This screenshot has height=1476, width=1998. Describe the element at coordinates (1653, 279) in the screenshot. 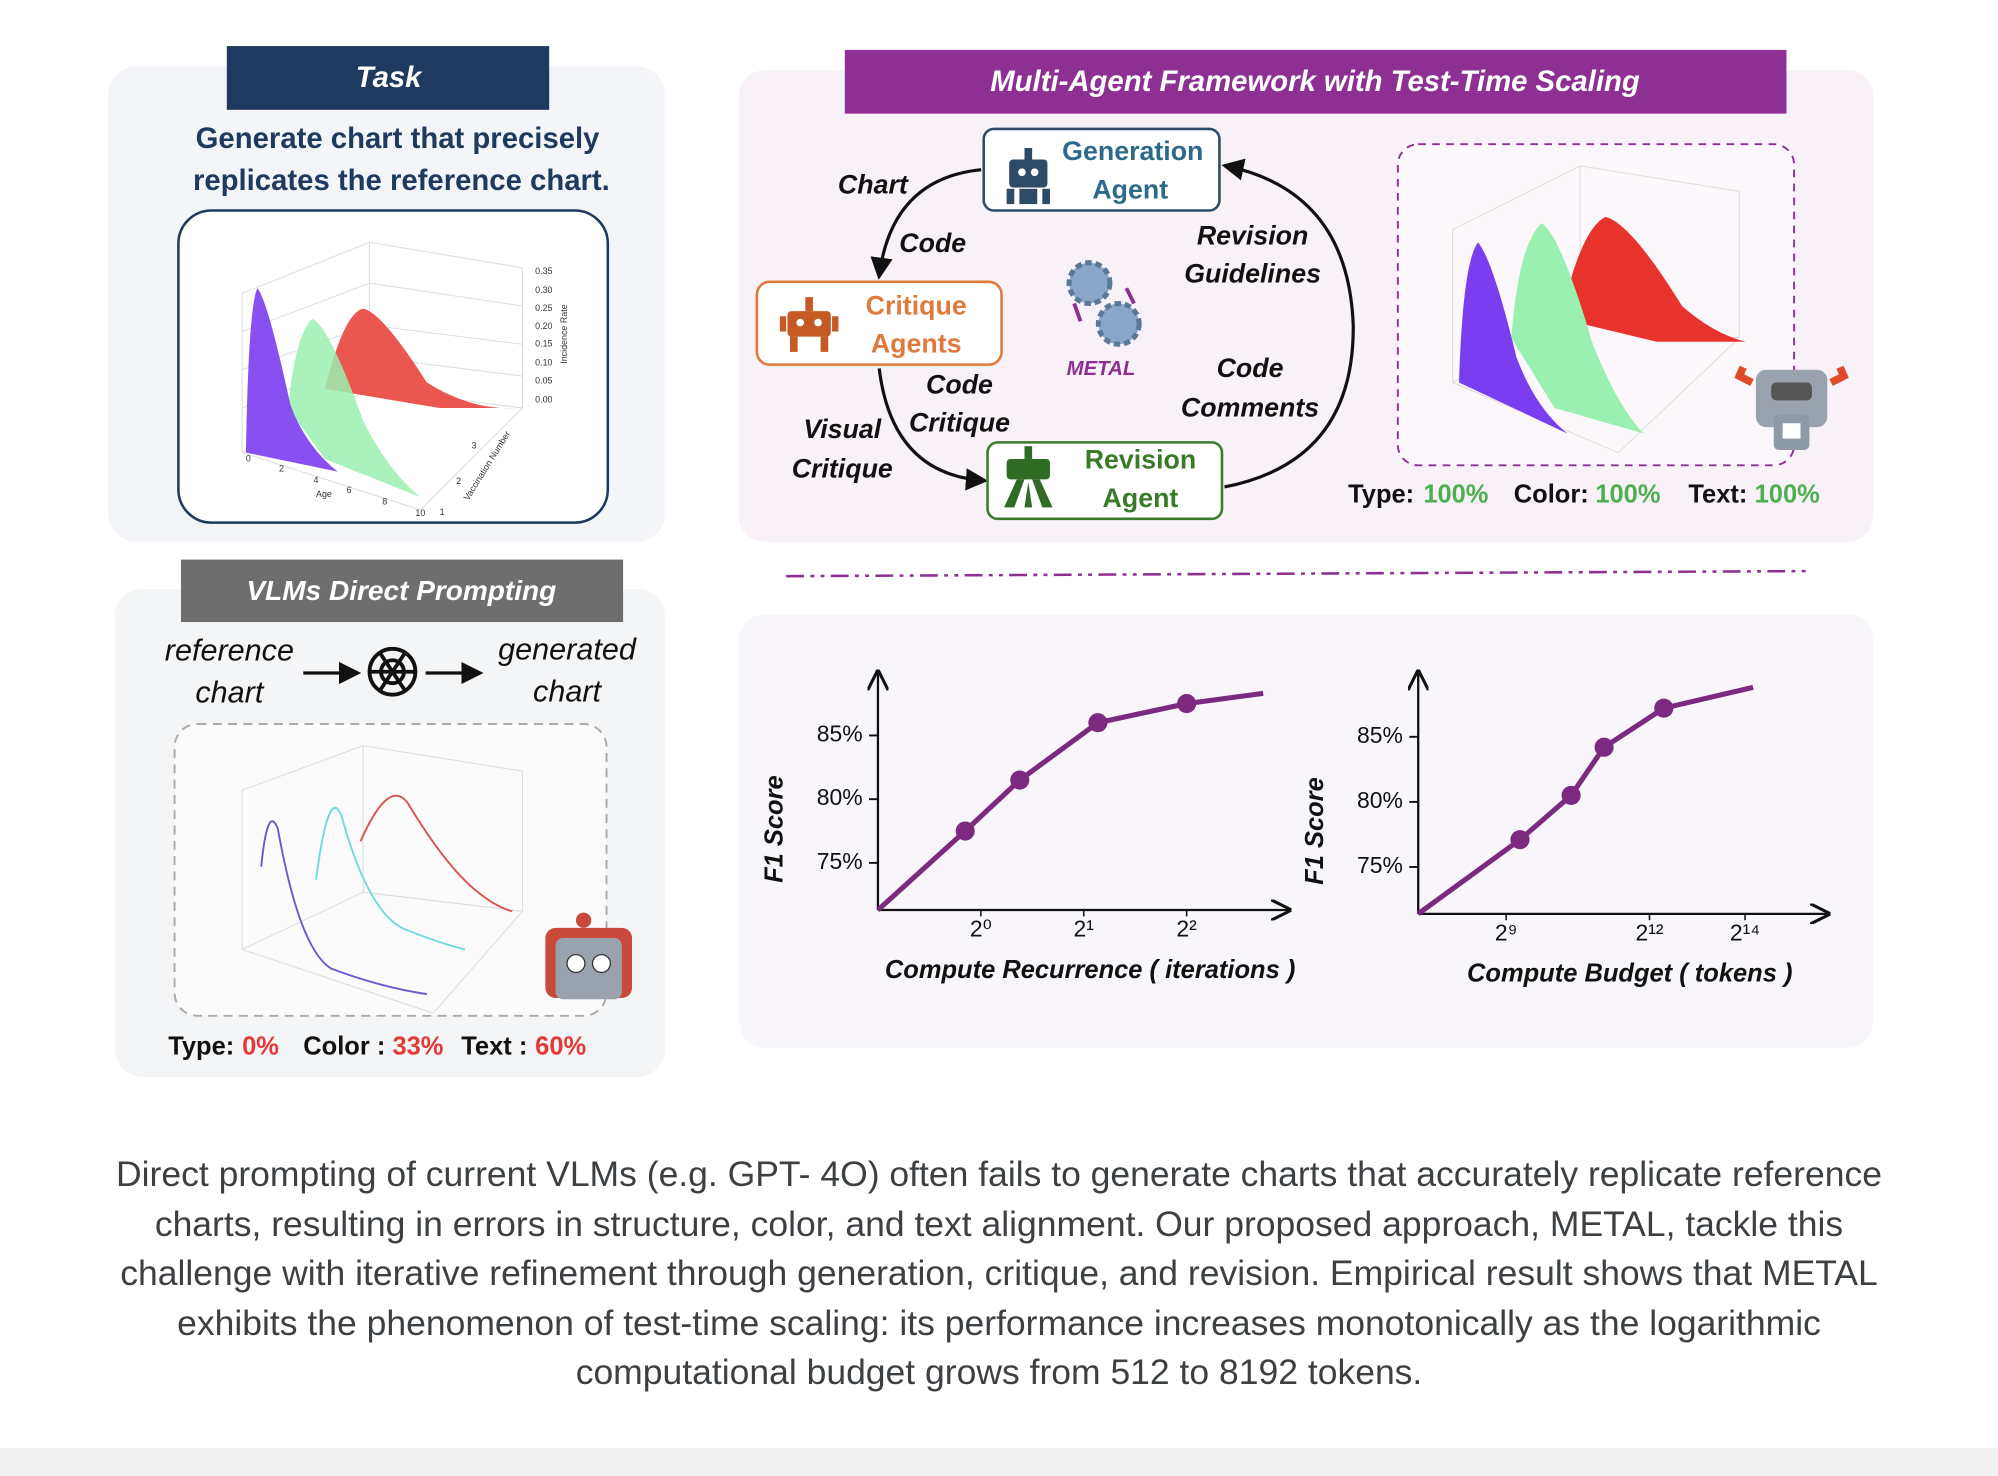

I see `generated-red-area` at that location.